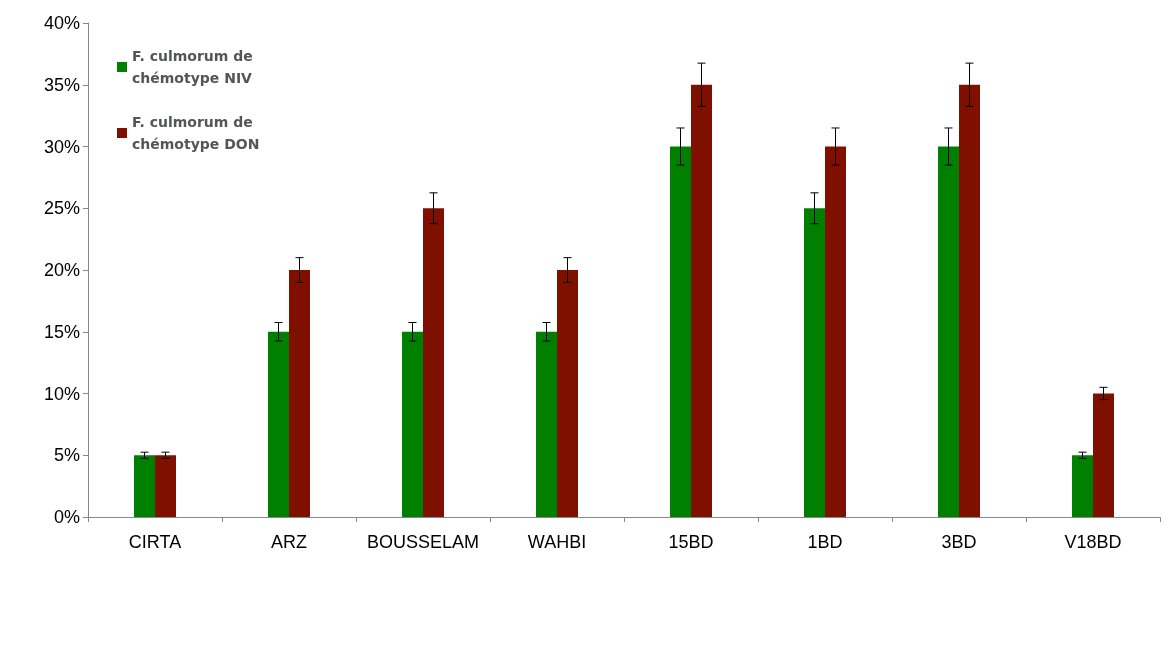  What do you see at coordinates (1093, 542) in the screenshot?
I see `x-tick-label: V18BD` at bounding box center [1093, 542].